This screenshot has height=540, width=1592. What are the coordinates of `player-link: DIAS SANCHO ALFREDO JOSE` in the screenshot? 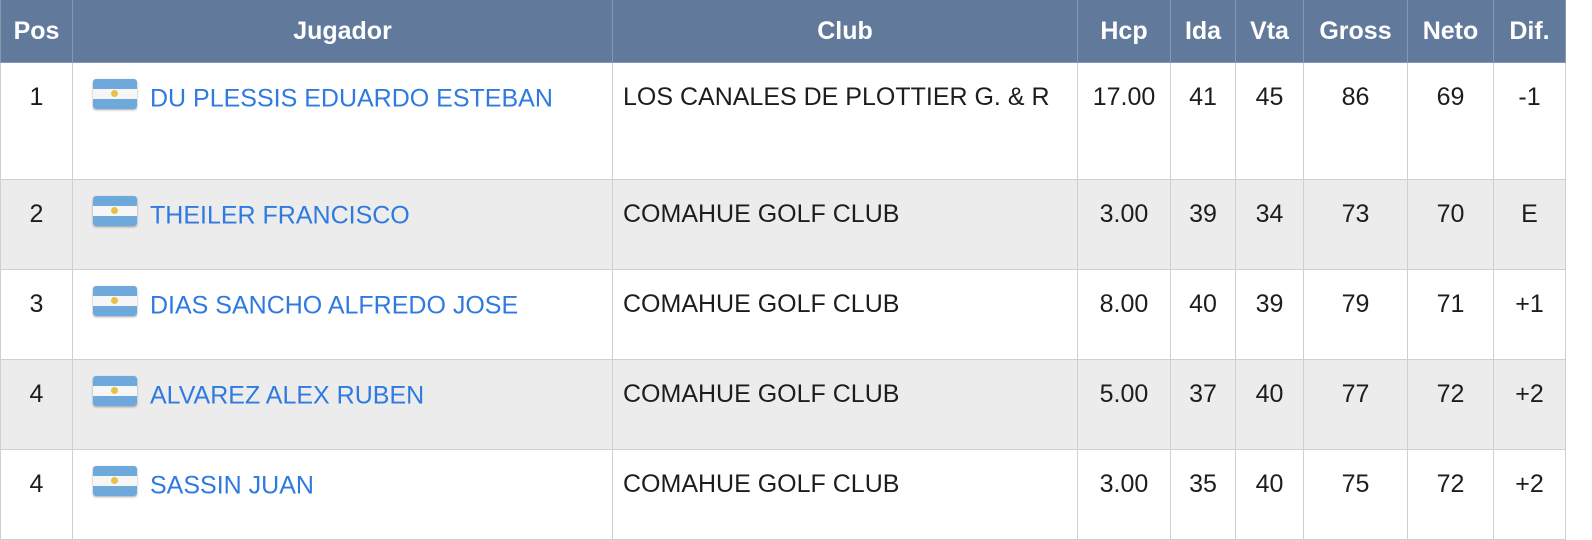 It's located at (334, 305).